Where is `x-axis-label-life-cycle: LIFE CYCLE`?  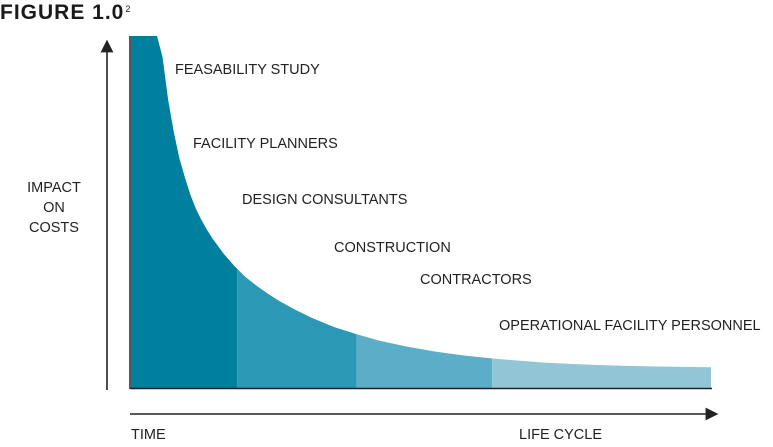
x-axis-label-life-cycle: LIFE CYCLE is located at coordinates (560, 435).